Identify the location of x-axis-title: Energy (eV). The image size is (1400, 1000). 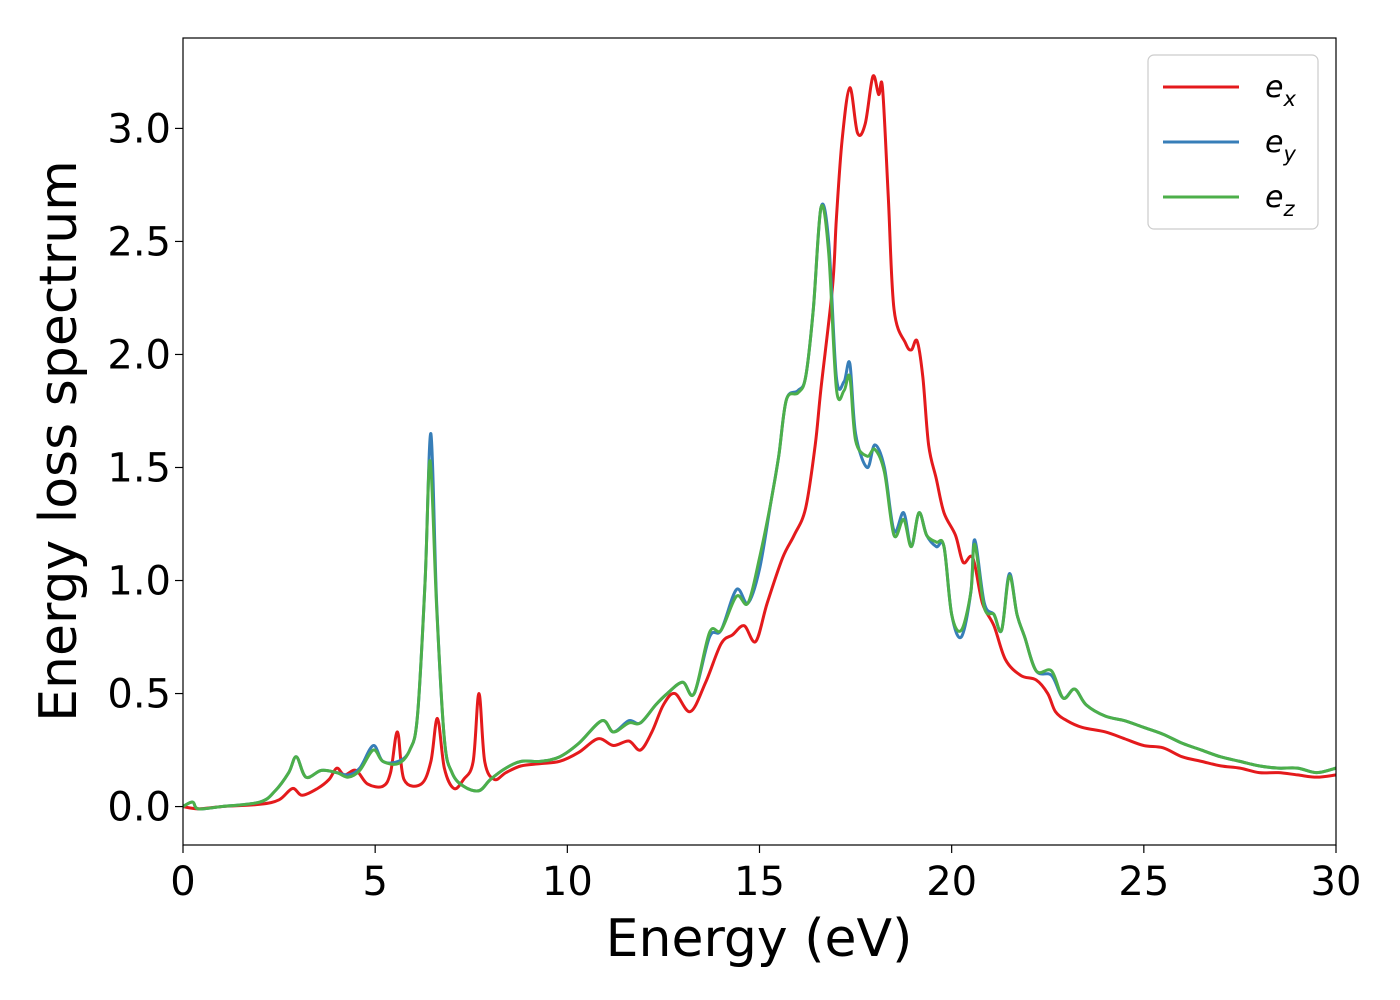
(759, 939).